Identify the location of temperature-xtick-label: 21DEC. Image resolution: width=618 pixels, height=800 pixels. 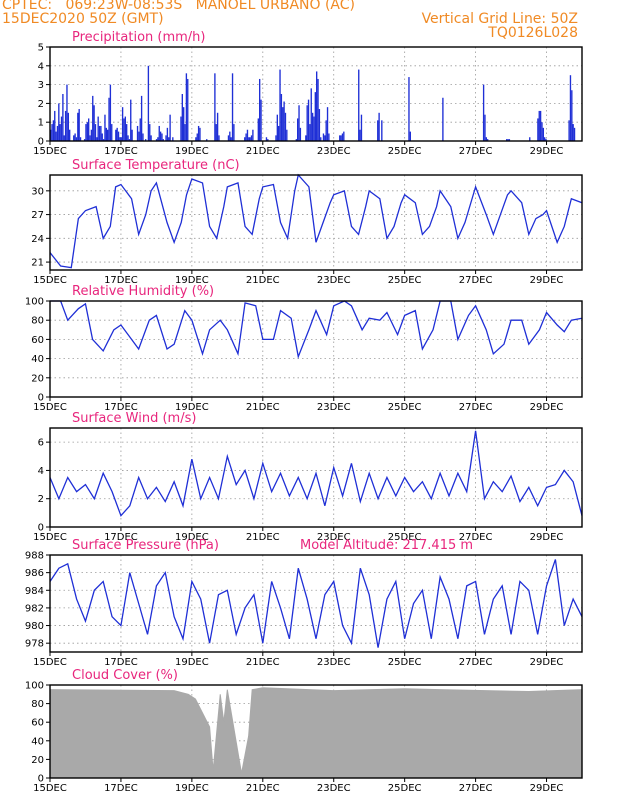
(263, 280).